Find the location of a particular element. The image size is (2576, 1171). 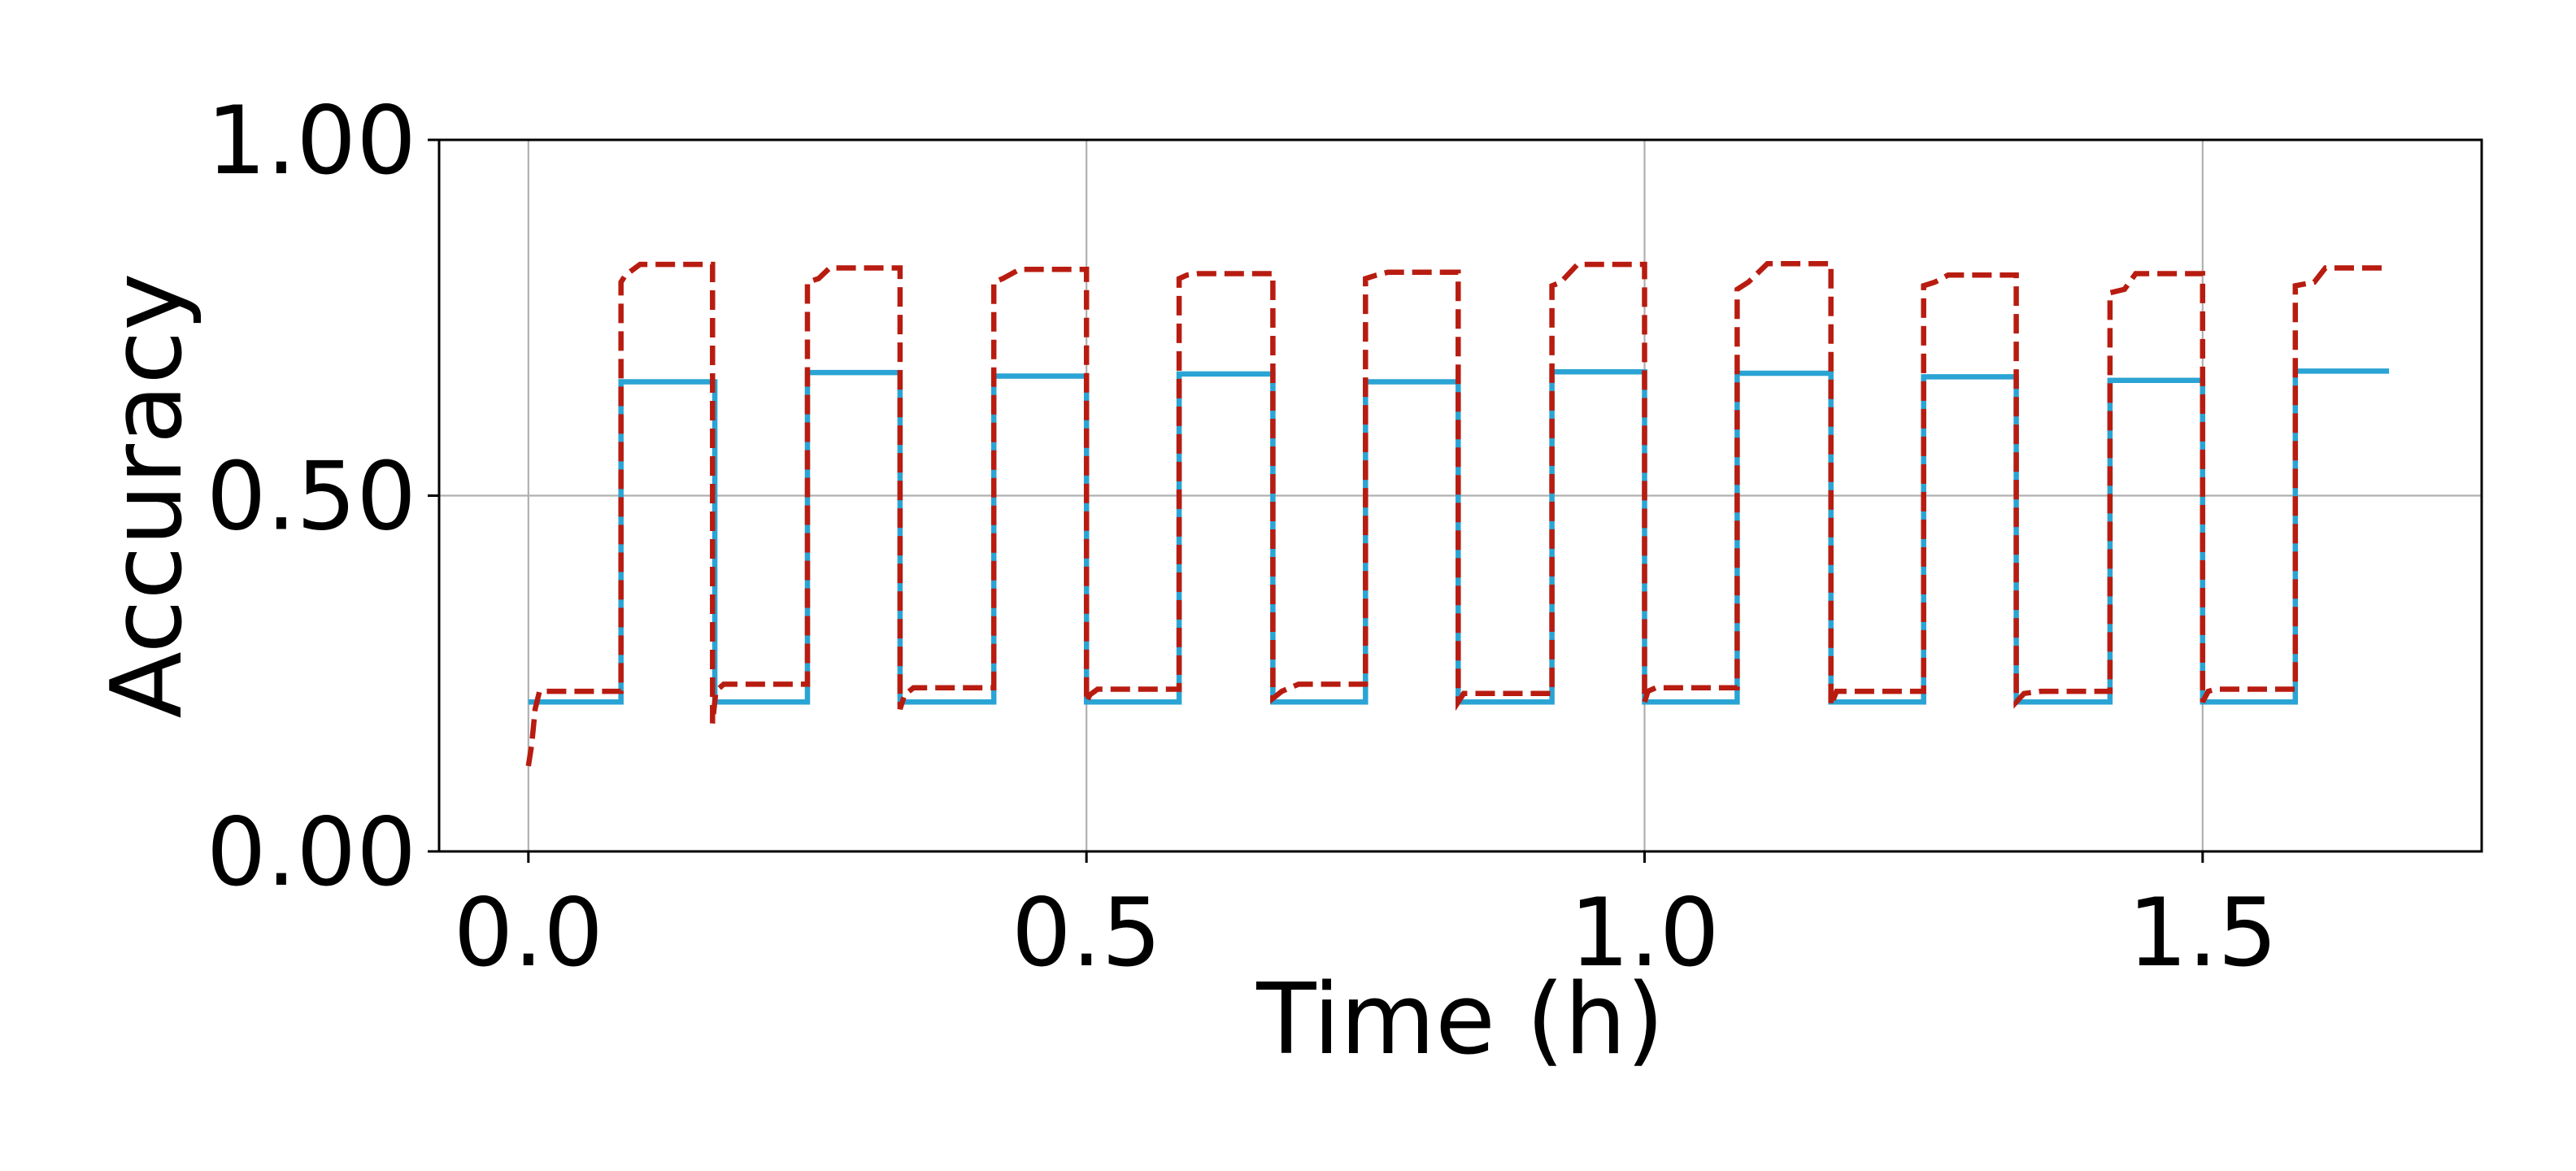

y-axis-label: Accuracy is located at coordinates (148, 496).